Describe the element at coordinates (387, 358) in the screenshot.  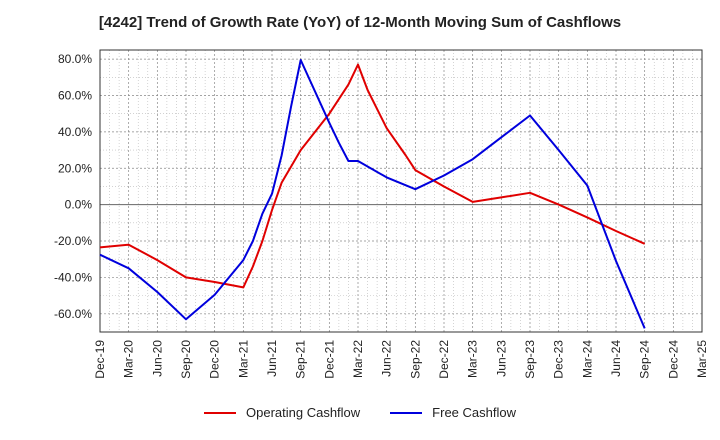
I see `x-tick-label: Jun-22` at that location.